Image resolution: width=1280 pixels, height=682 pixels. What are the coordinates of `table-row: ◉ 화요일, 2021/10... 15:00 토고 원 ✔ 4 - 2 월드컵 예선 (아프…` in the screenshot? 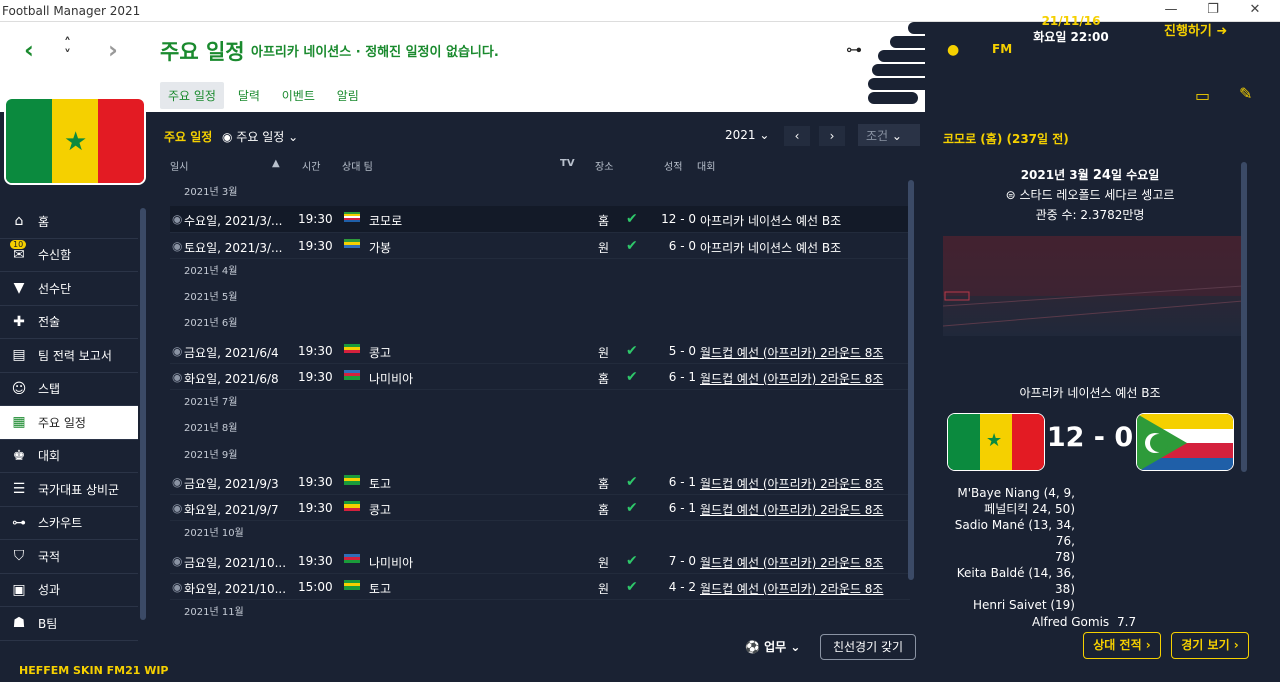 It's located at (540, 587).